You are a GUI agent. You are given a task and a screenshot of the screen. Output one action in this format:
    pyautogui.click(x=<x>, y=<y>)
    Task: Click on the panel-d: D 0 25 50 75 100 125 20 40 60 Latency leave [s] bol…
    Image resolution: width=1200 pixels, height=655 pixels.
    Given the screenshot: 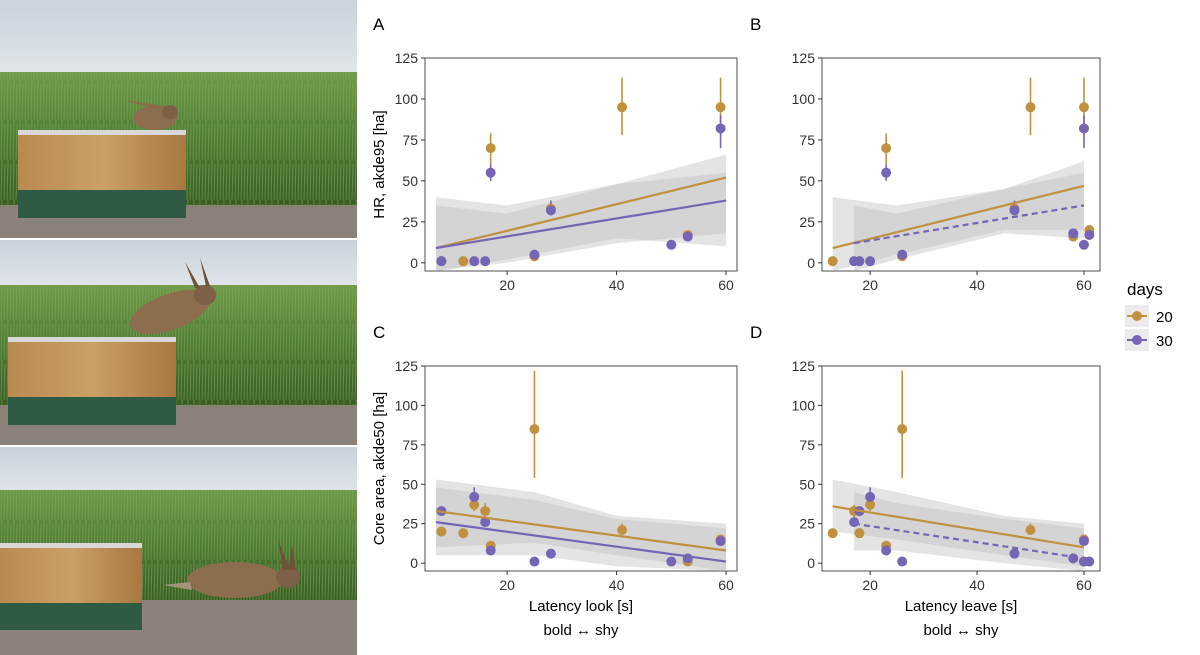 What is the action you would take?
    pyautogui.click(x=925, y=481)
    